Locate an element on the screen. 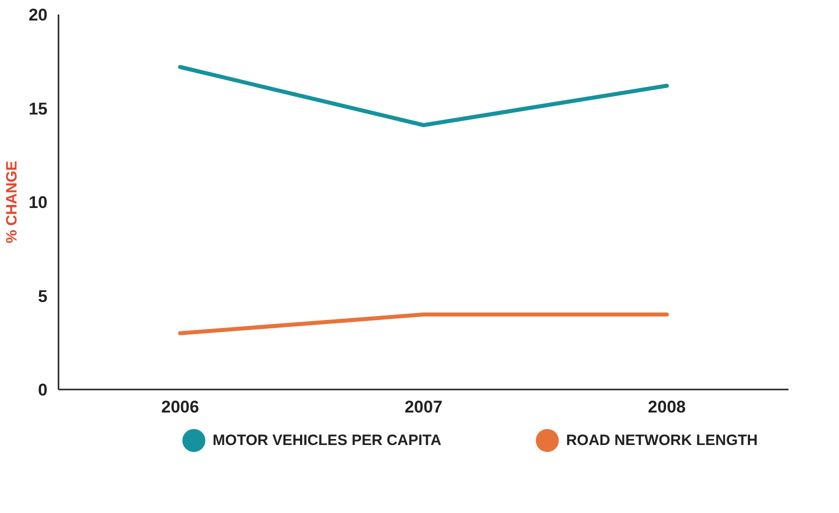 This screenshot has width=839, height=513. legend-label: MOTOR VEHICLES PER CAPITA is located at coordinates (327, 440).